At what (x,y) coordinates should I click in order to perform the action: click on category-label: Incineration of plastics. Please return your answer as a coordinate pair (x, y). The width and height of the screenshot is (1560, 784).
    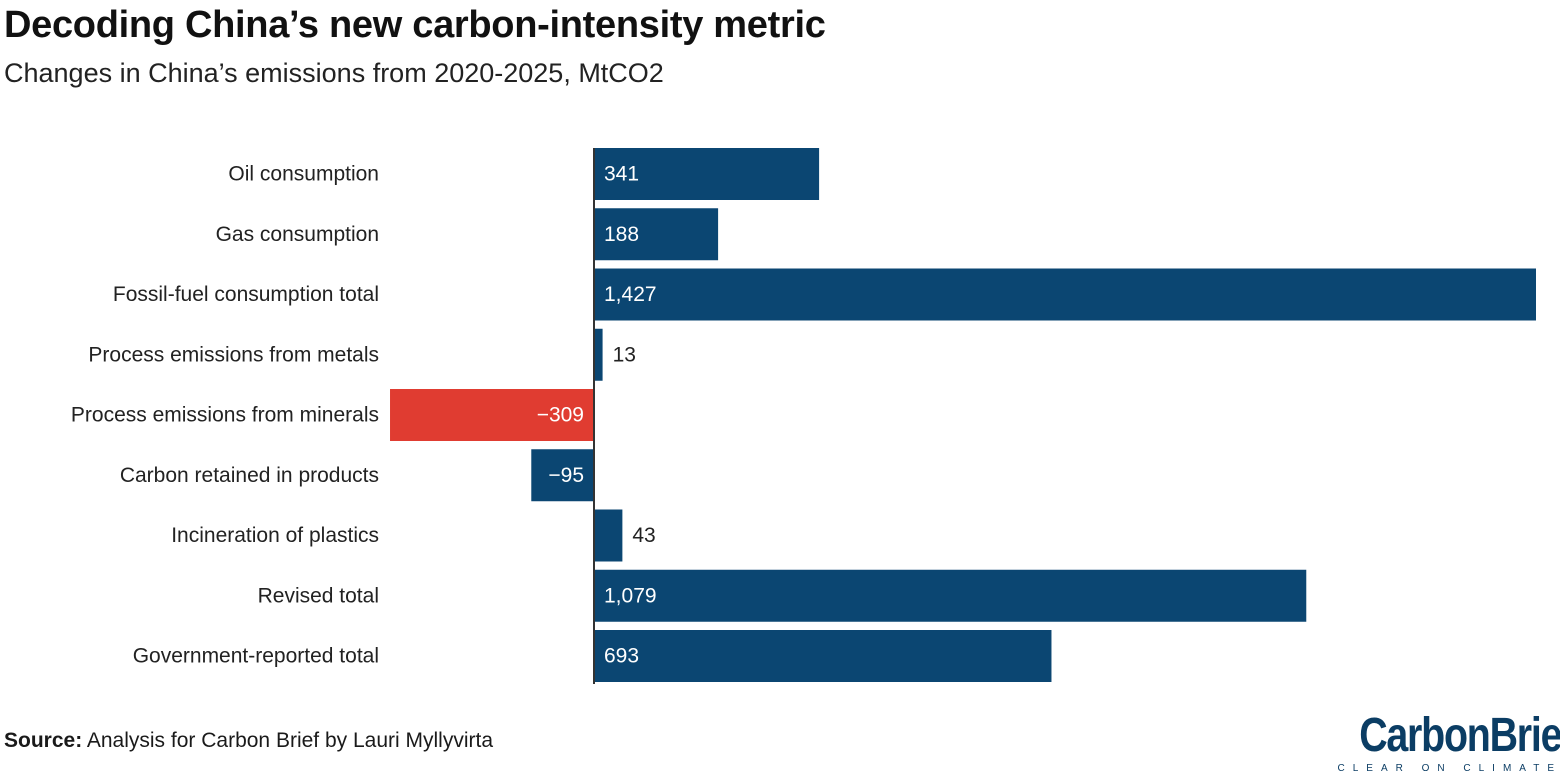
    Looking at the image, I should click on (275, 535).